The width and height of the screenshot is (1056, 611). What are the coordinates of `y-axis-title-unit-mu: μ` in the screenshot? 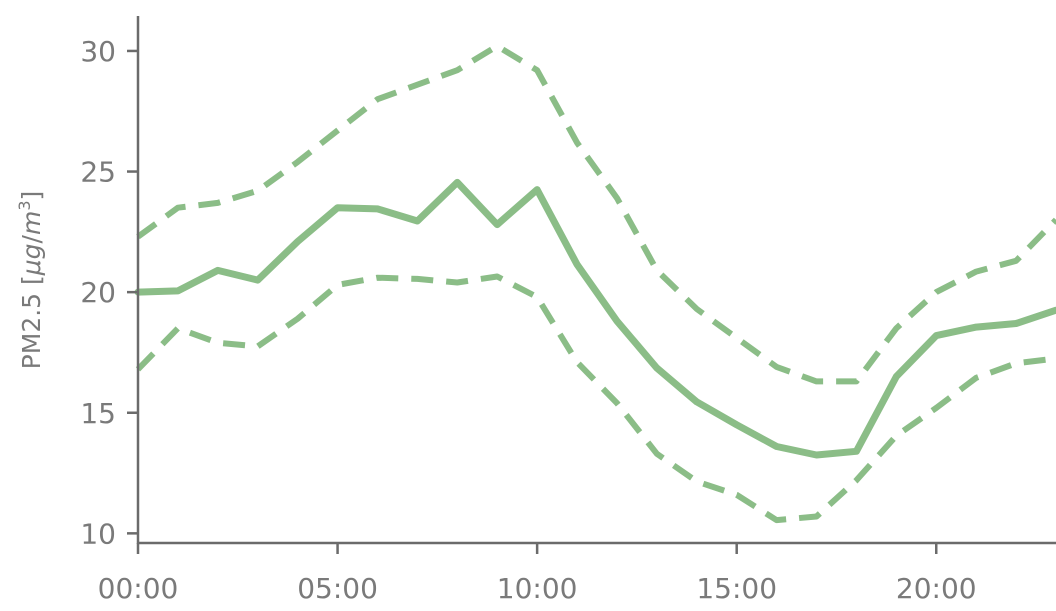 It's located at (31, 267).